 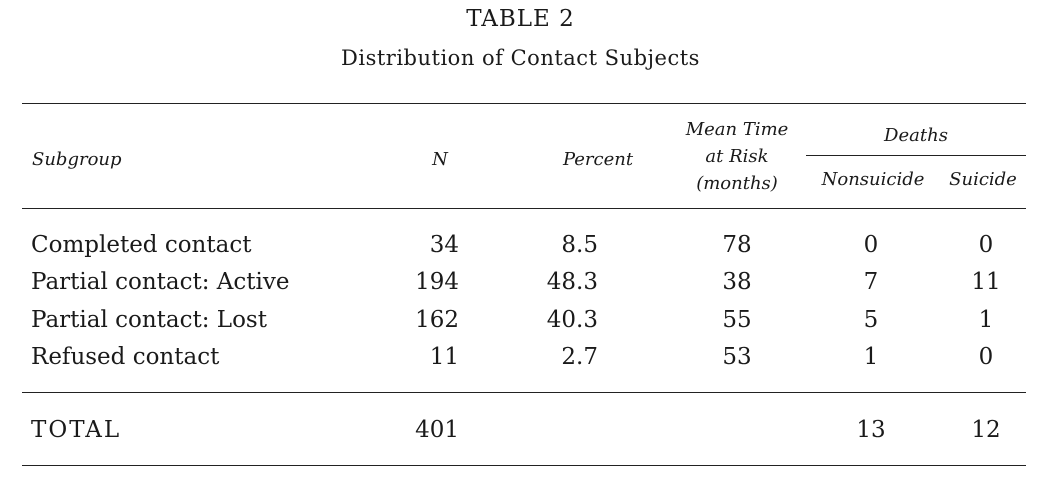 I want to click on bottom-rule, so click(x=524, y=465).